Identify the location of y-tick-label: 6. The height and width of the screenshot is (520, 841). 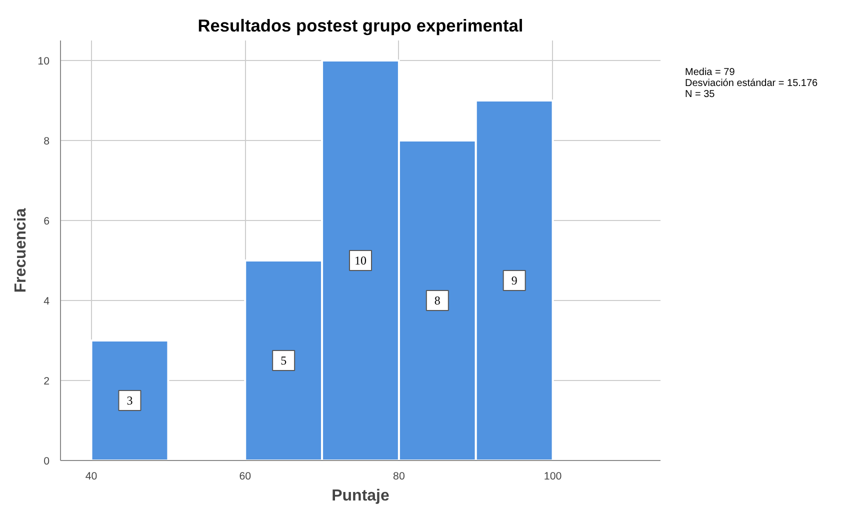
(47, 222).